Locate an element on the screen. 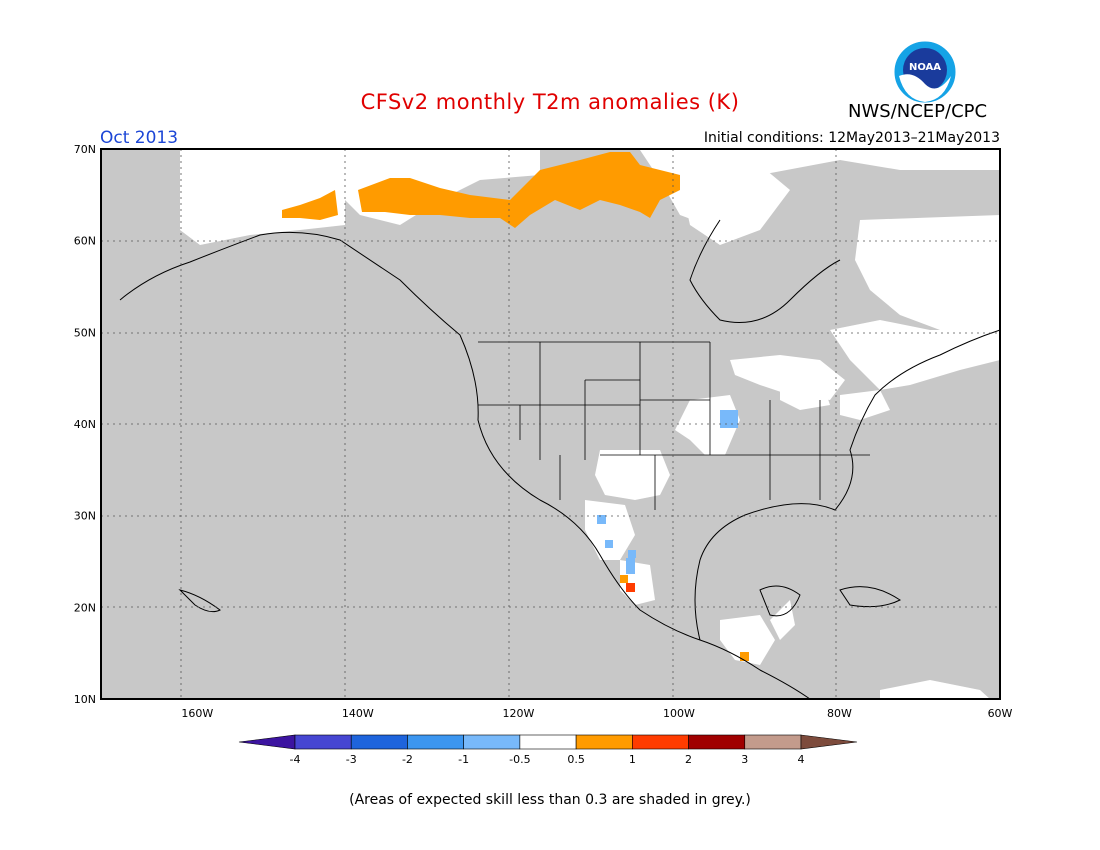  political-boundaries is located at coordinates (674, 425).